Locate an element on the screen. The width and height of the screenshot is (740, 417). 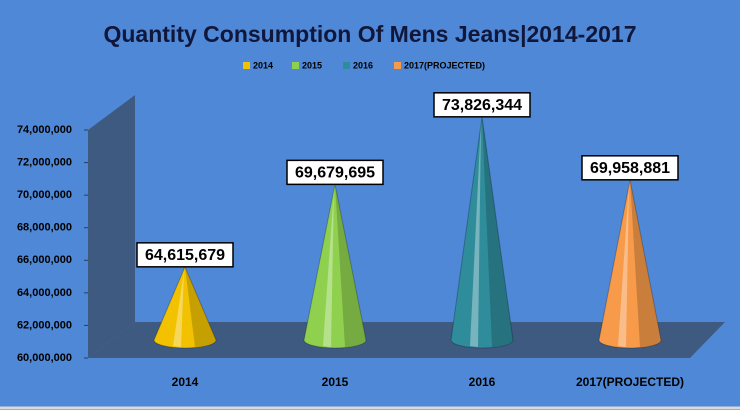
value-label: 64,615,679 is located at coordinates (185, 255).